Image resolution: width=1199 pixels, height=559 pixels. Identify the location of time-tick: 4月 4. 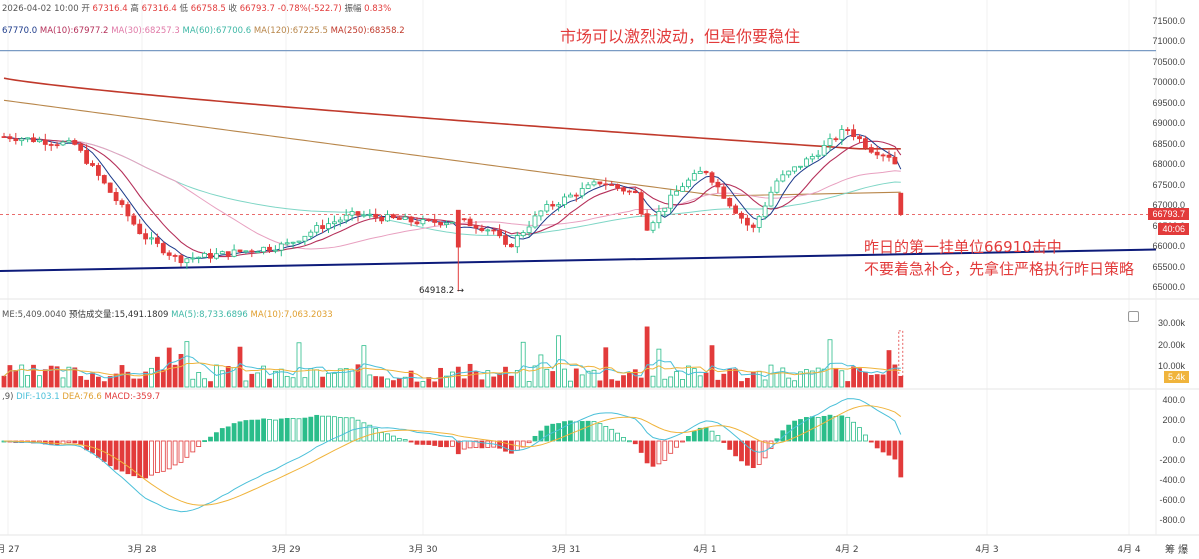
(1129, 550).